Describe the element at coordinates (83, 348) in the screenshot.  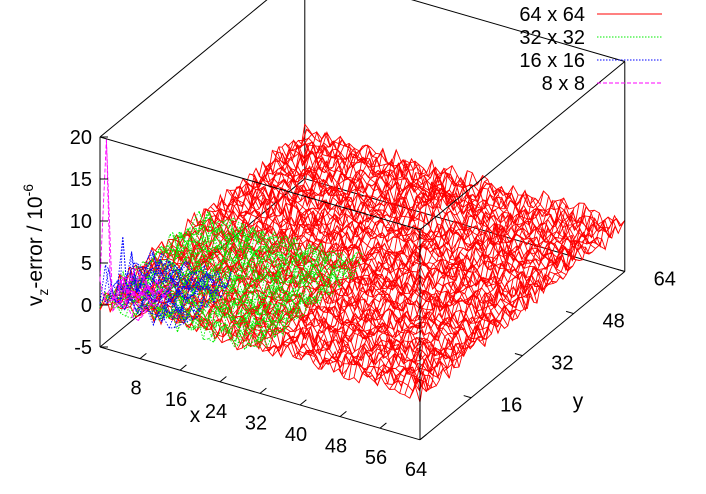
I see `z-tick-label: -5` at that location.